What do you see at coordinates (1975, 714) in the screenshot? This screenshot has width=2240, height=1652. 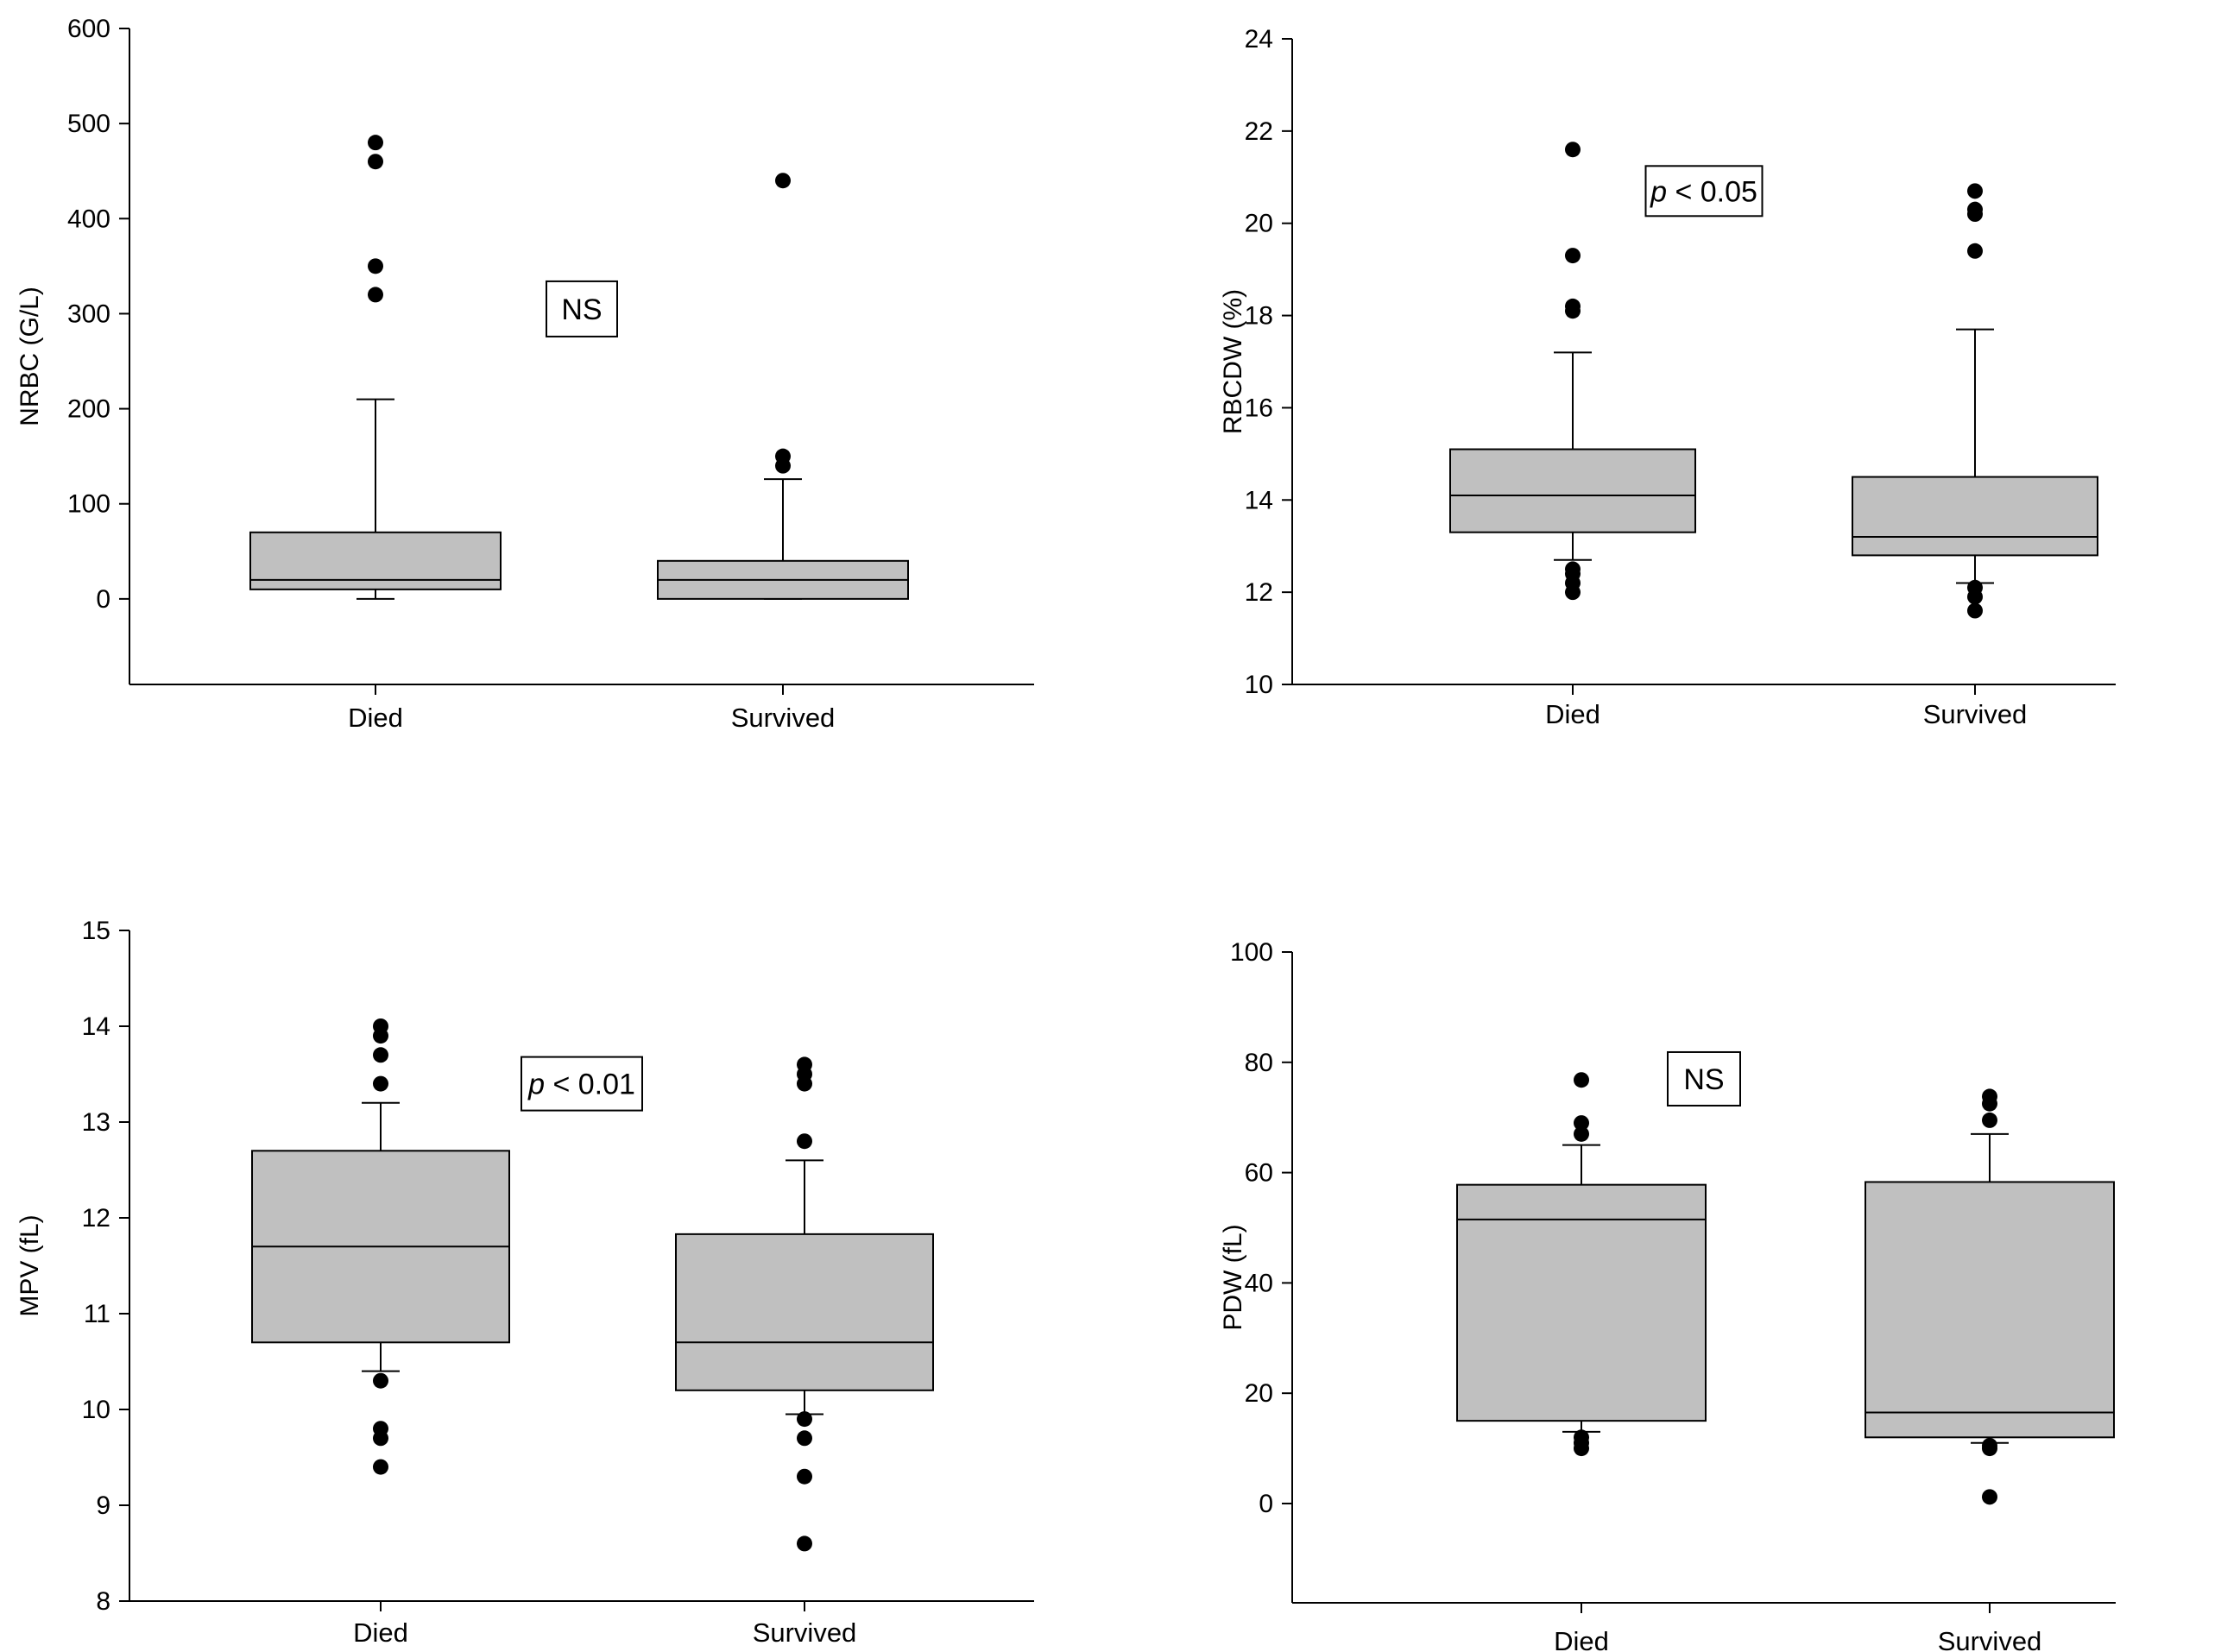 I see `x-tick-label: Survived` at bounding box center [1975, 714].